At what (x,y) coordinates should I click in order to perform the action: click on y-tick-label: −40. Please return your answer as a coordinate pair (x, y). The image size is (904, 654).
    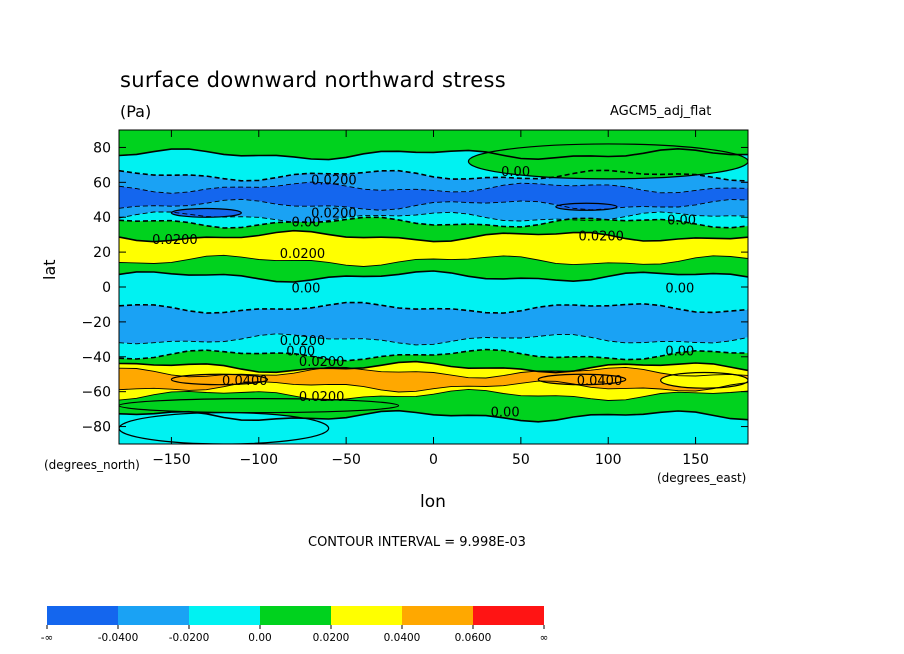
    Looking at the image, I should click on (96, 358).